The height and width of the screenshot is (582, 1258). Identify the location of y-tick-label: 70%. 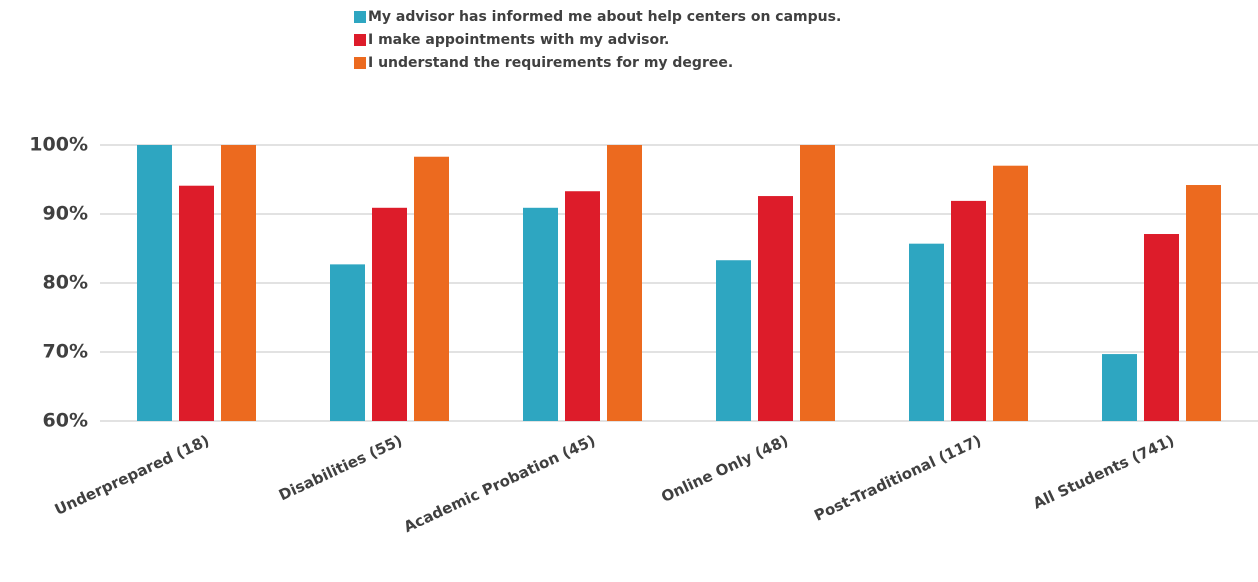
(65, 352).